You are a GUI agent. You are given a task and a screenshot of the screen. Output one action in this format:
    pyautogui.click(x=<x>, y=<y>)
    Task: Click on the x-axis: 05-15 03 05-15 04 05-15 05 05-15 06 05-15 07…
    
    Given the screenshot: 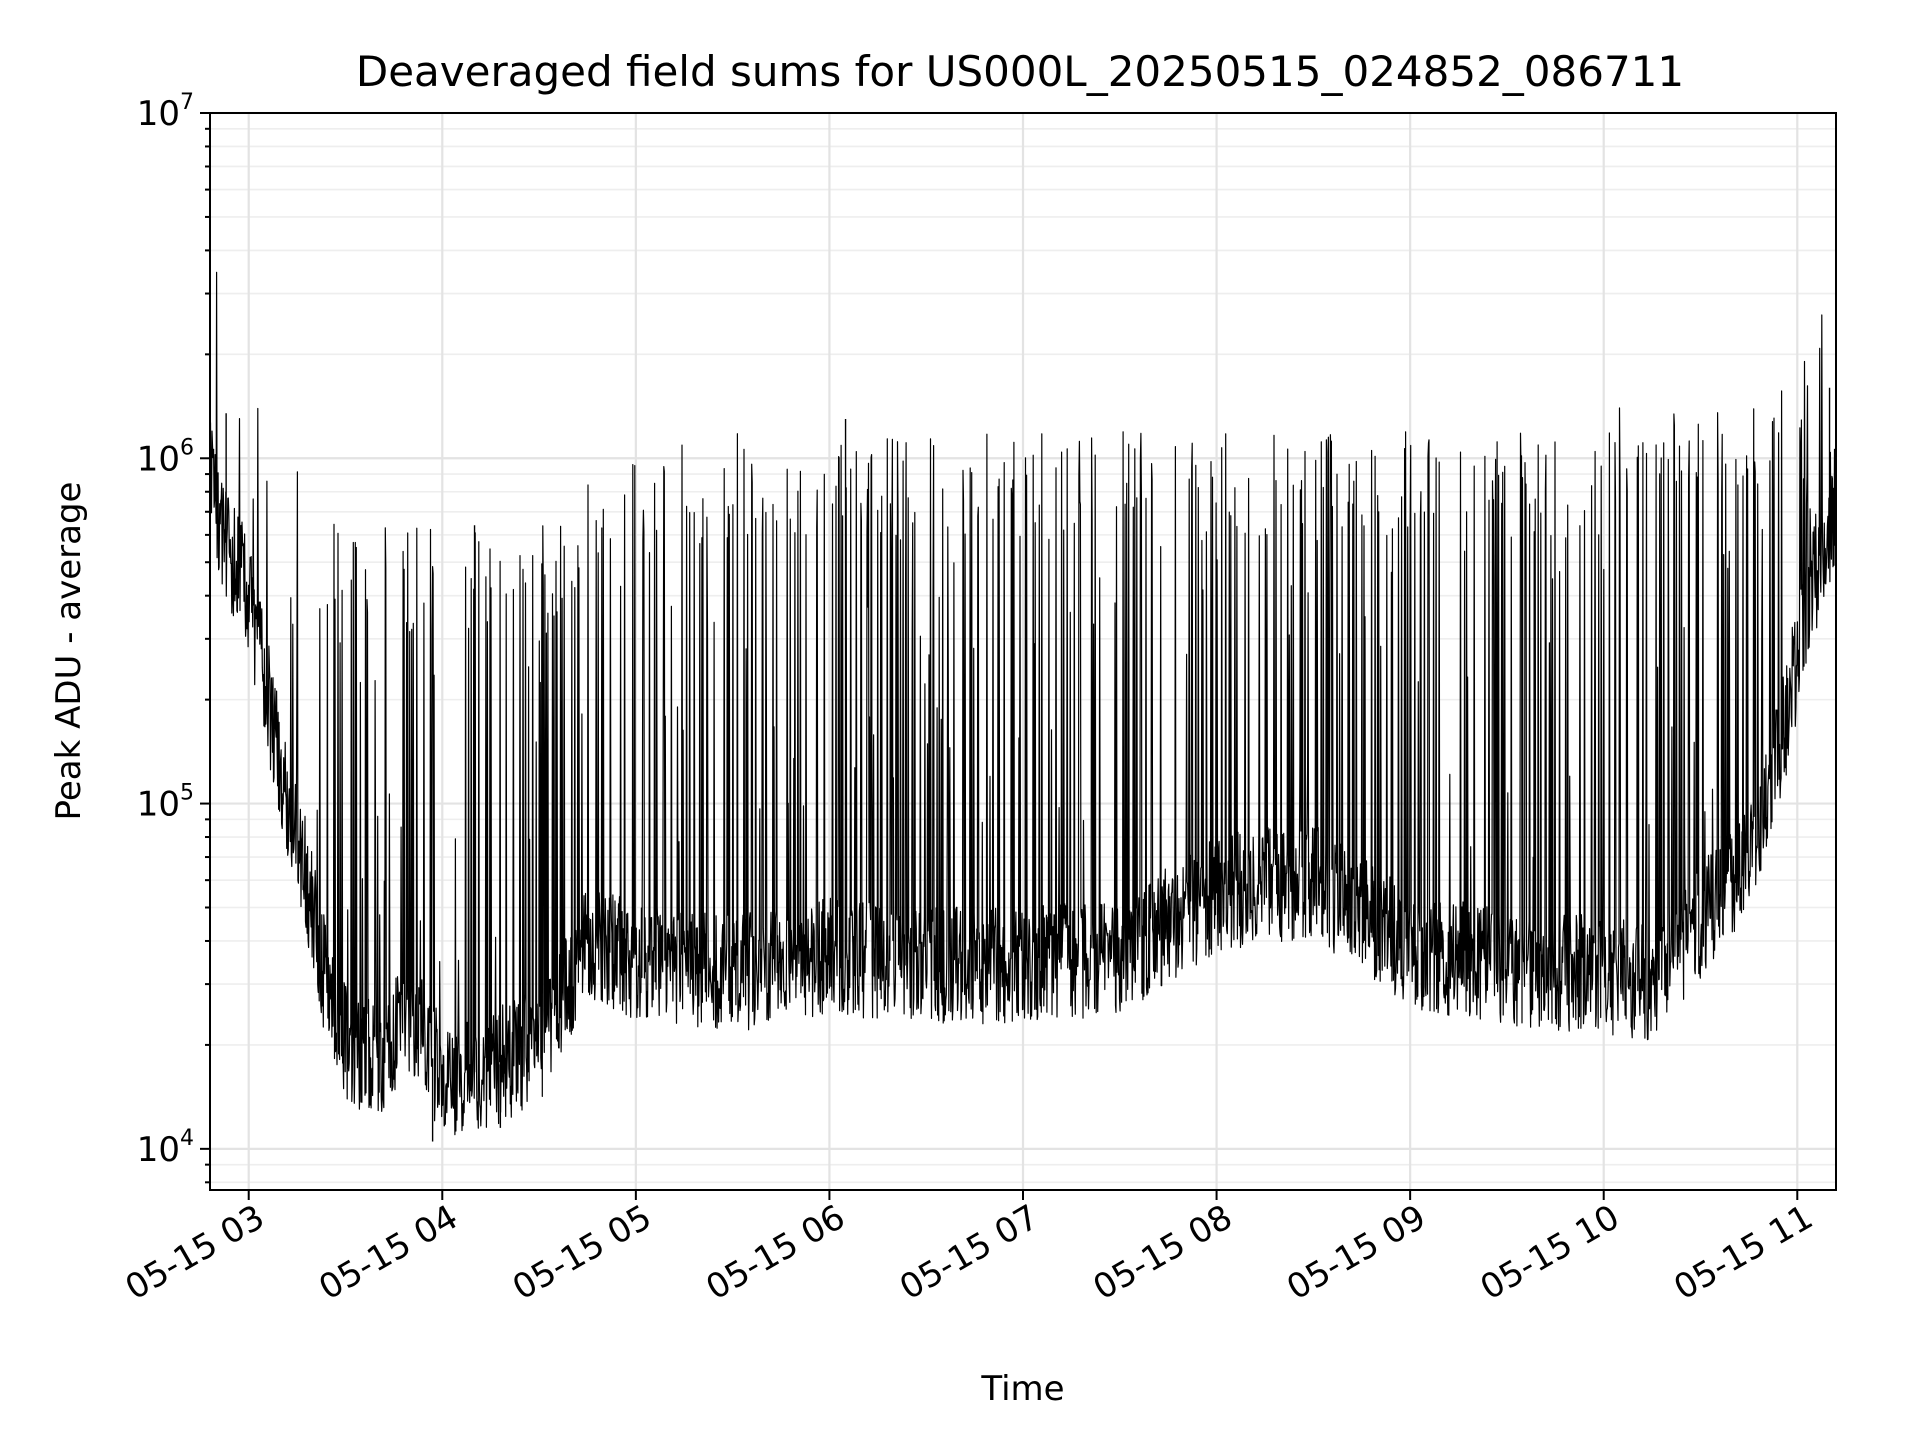 What is the action you would take?
    pyautogui.click(x=969, y=1249)
    